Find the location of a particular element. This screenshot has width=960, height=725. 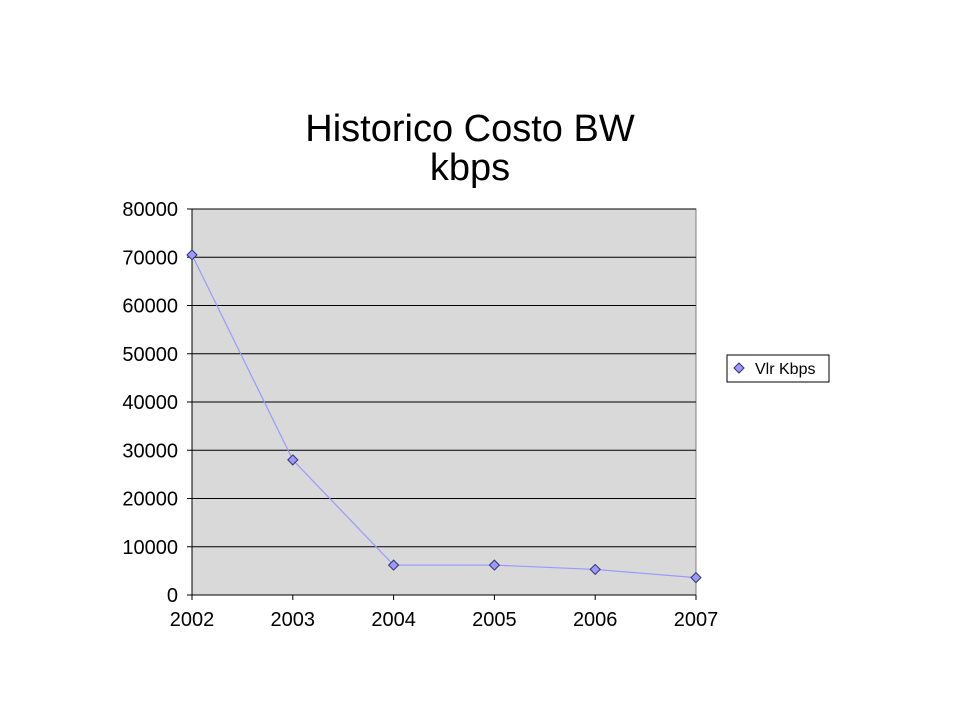

legend: Vlr Kbps is located at coordinates (778, 368).